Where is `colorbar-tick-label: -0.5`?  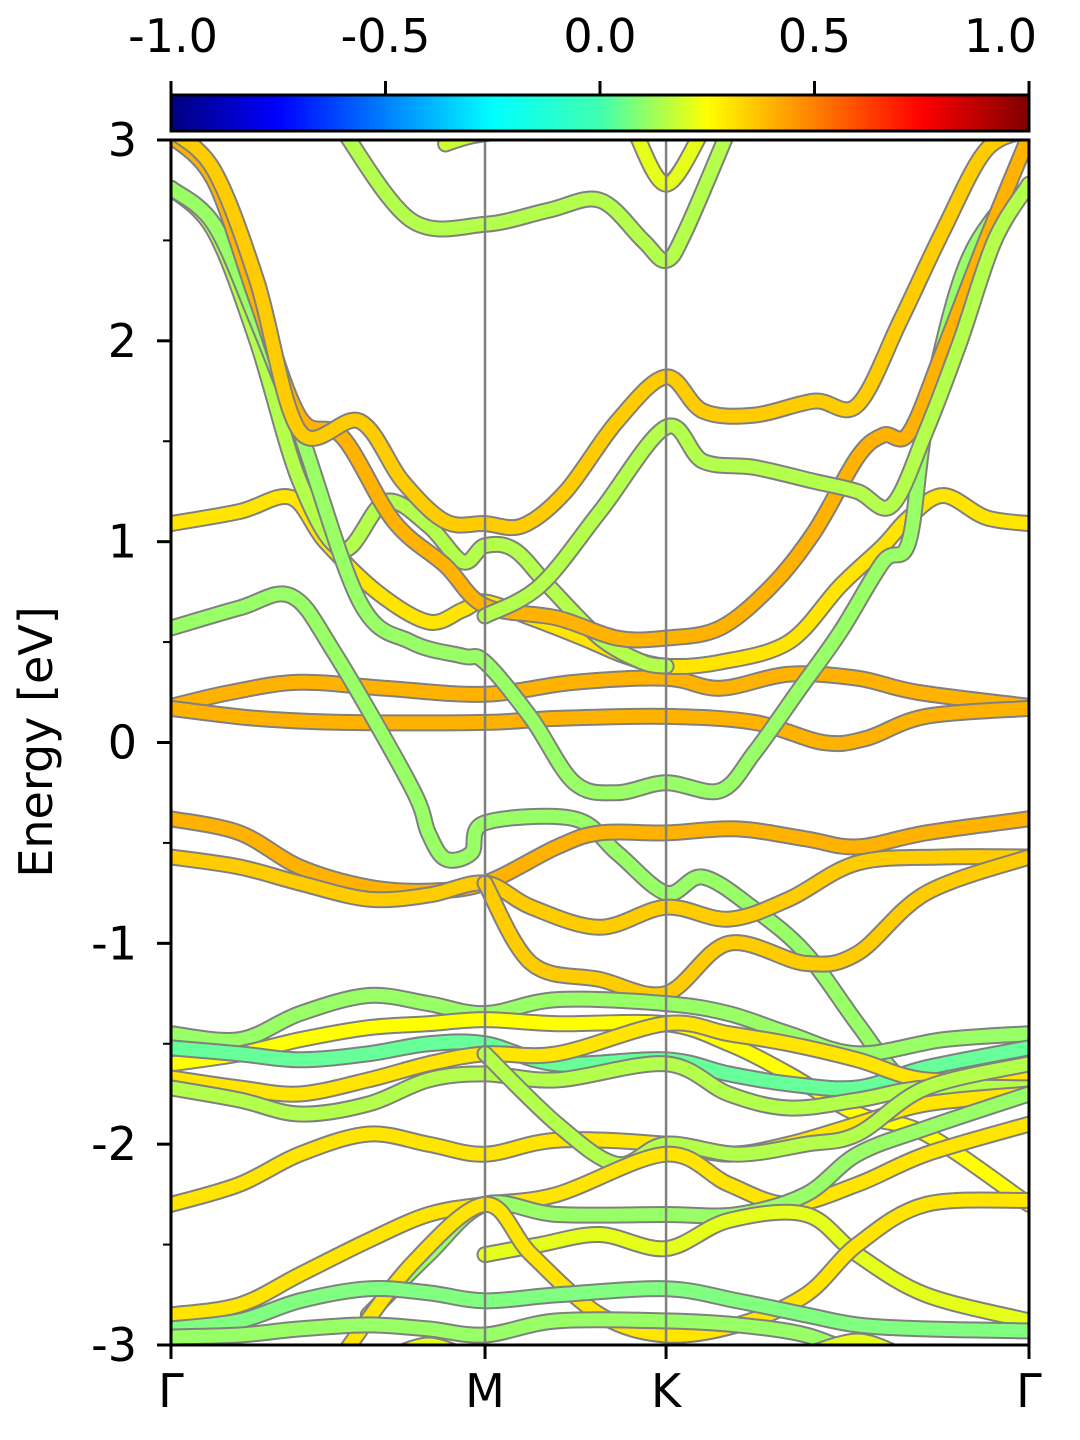 colorbar-tick-label: -0.5 is located at coordinates (386, 36).